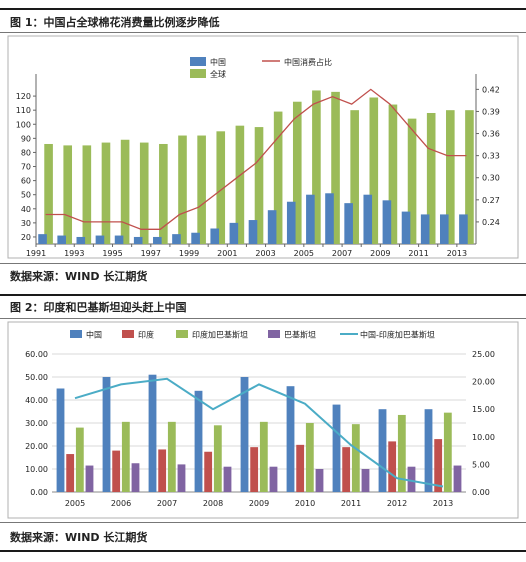 The width and height of the screenshot is (526, 562). Describe the element at coordinates (263, 551) in the screenshot. I see `bottom-rule` at that location.